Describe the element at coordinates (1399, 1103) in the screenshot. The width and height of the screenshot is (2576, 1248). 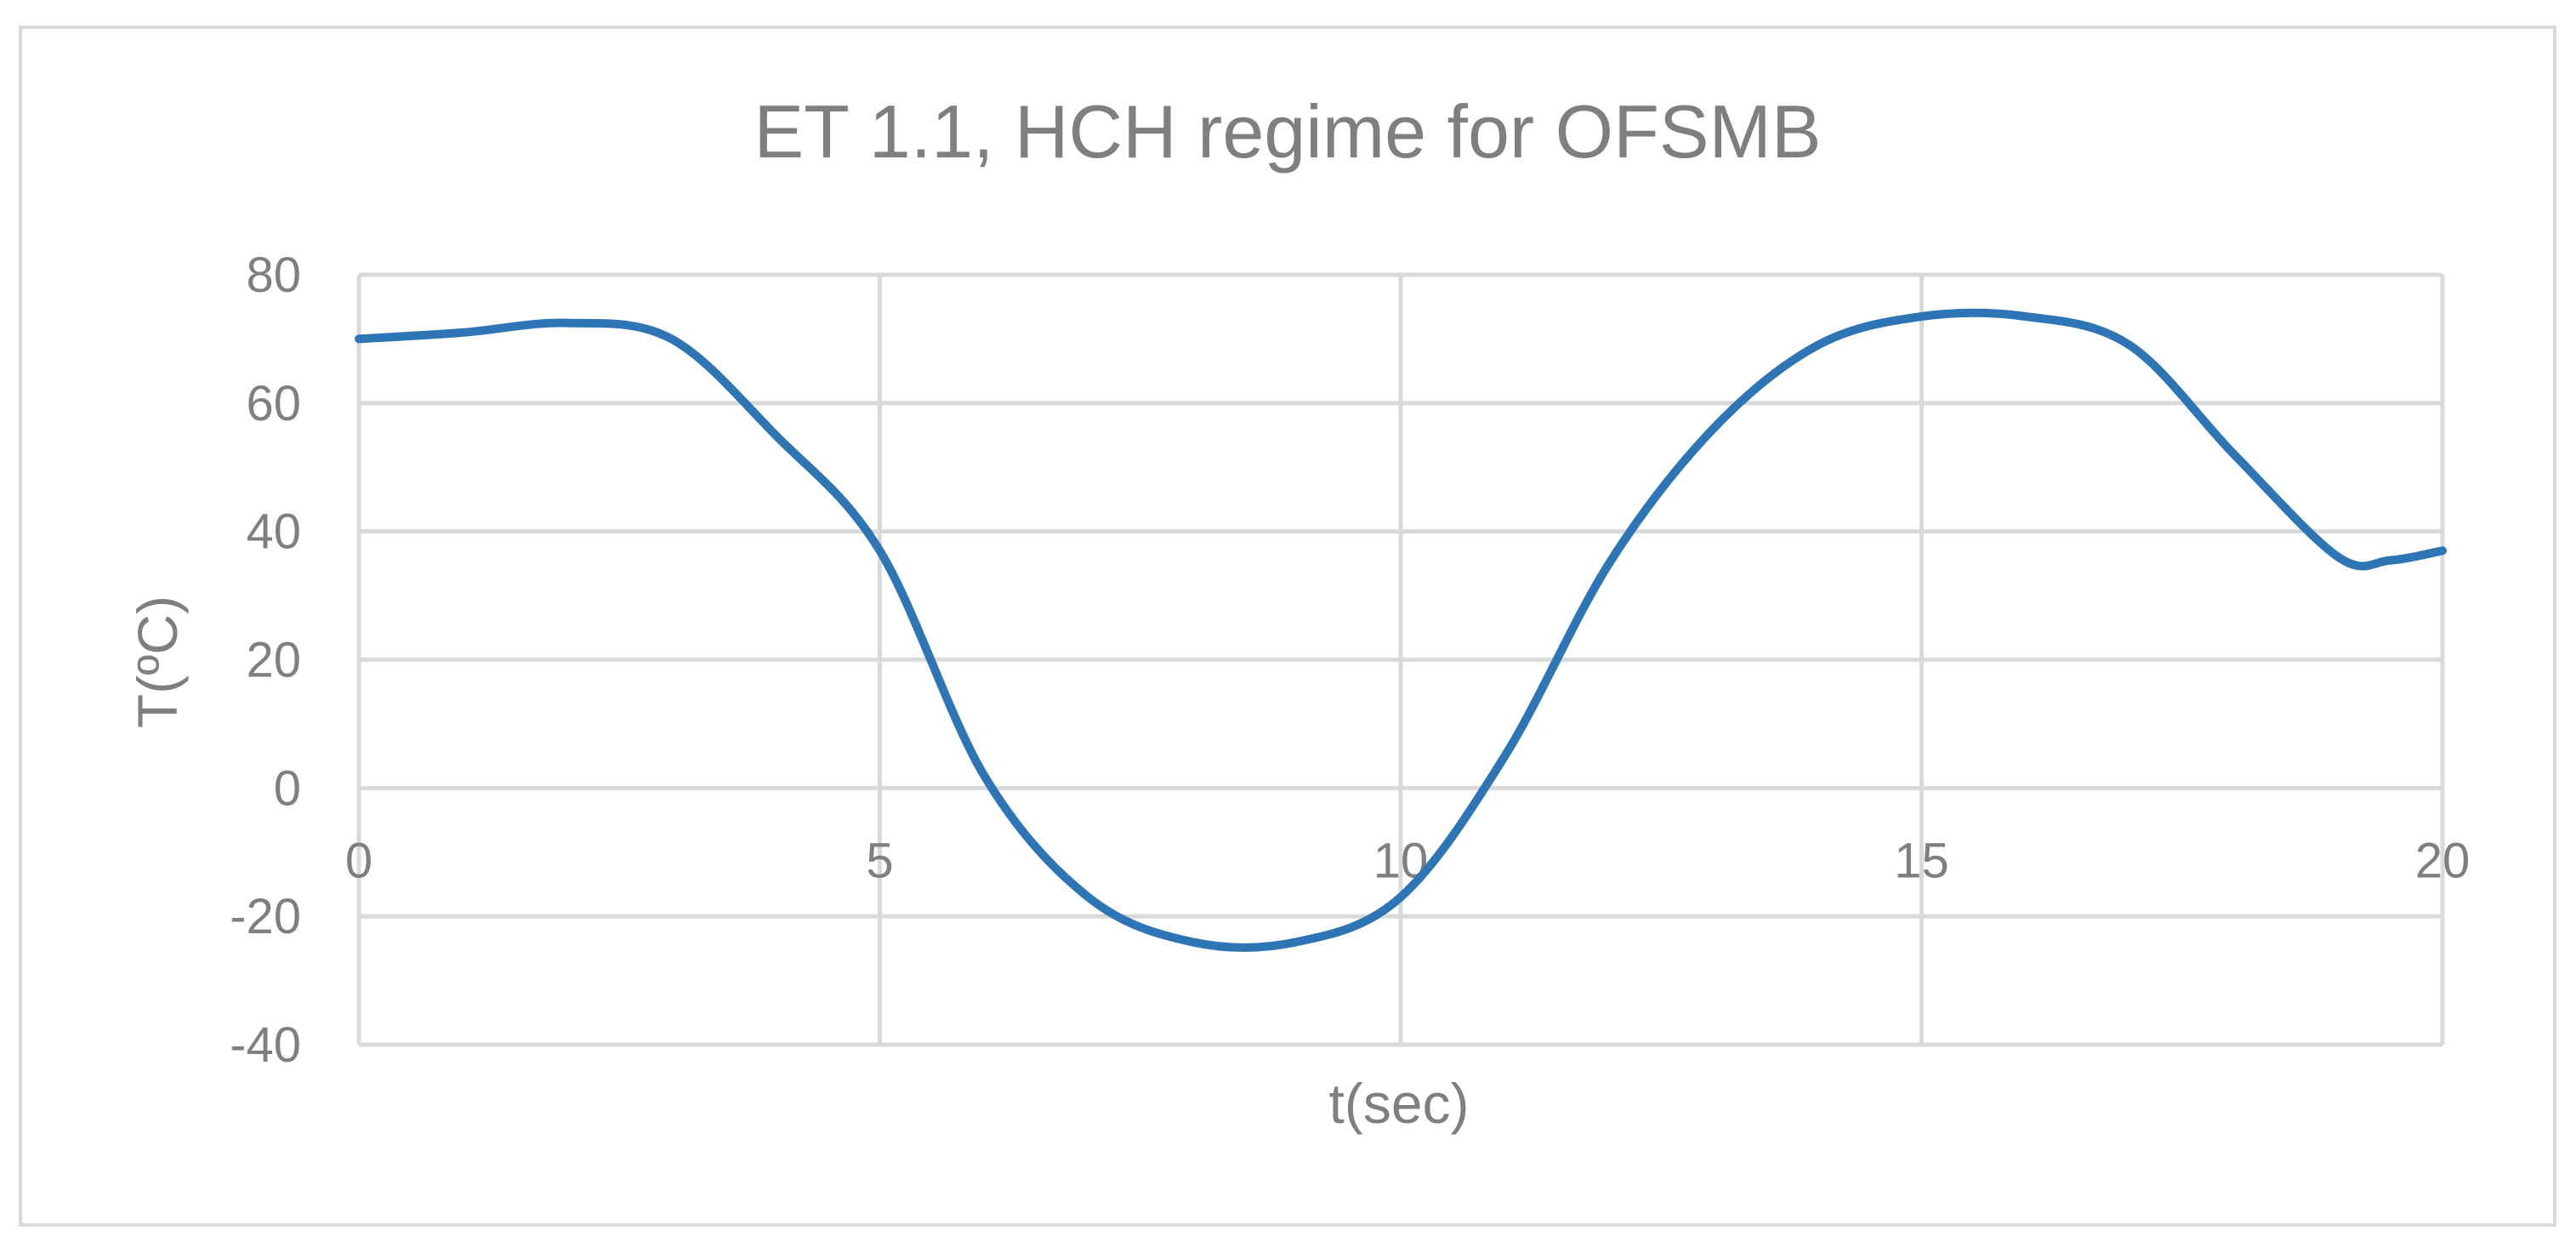
I see `x-axis-title: t(sec)` at that location.